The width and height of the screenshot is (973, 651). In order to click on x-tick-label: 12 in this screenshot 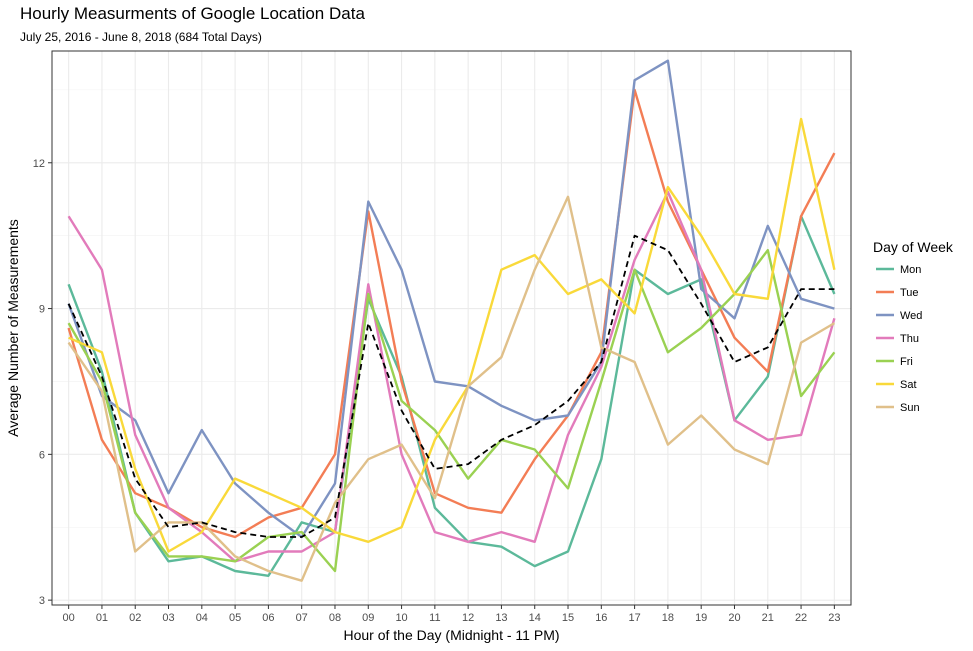, I will do `click(468, 618)`.